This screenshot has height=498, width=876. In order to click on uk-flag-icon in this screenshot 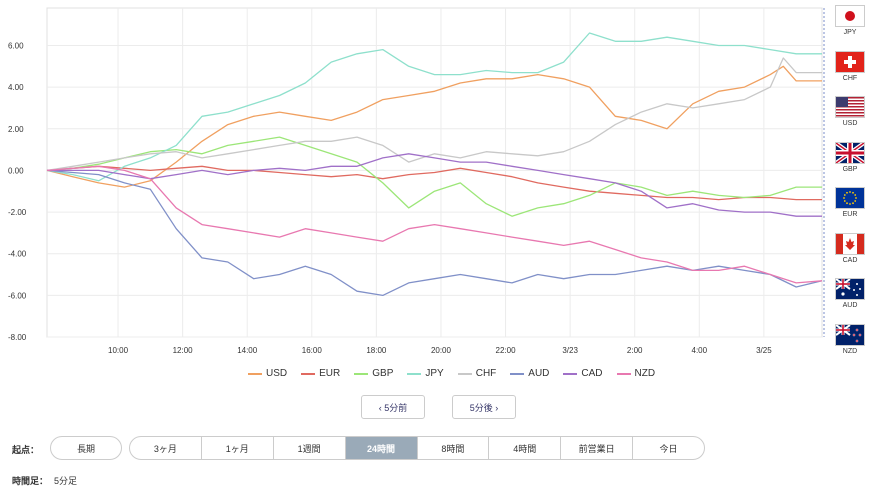, I will do `click(850, 152)`.